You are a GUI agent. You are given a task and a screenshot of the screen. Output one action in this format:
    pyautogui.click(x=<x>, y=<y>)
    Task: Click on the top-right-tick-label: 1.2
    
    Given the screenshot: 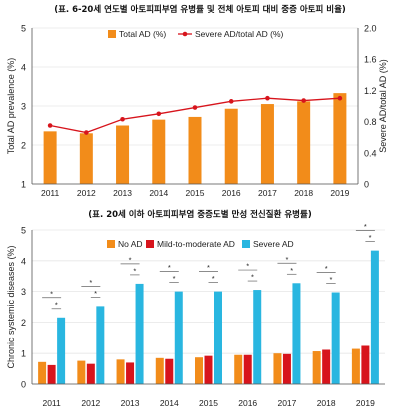 What is the action you would take?
    pyautogui.click(x=370, y=91)
    